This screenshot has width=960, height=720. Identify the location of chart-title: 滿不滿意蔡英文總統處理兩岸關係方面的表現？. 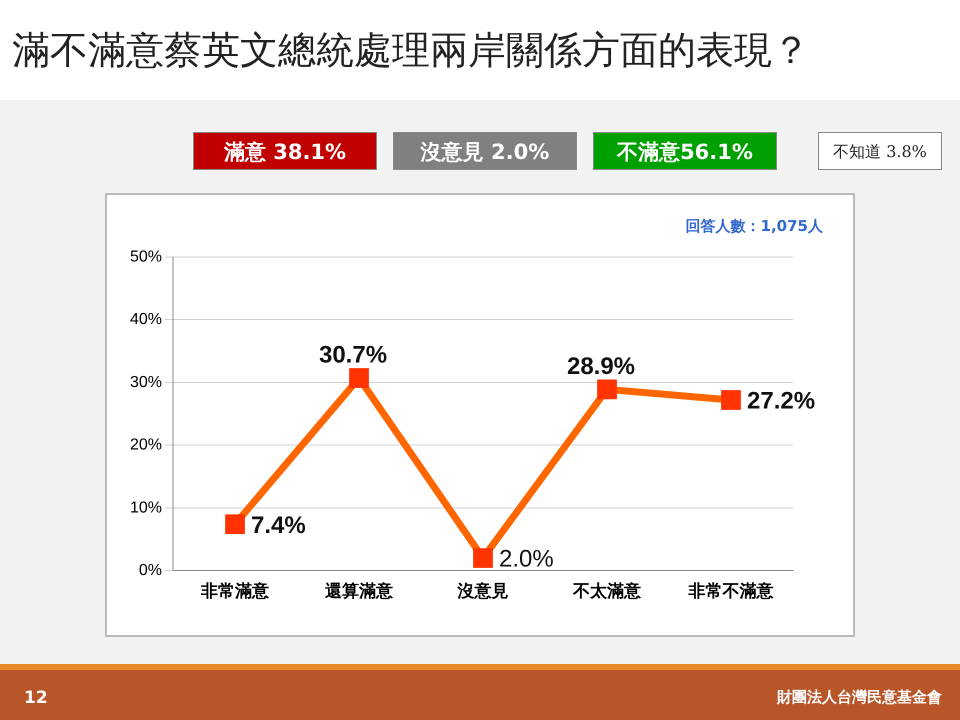
(480, 50).